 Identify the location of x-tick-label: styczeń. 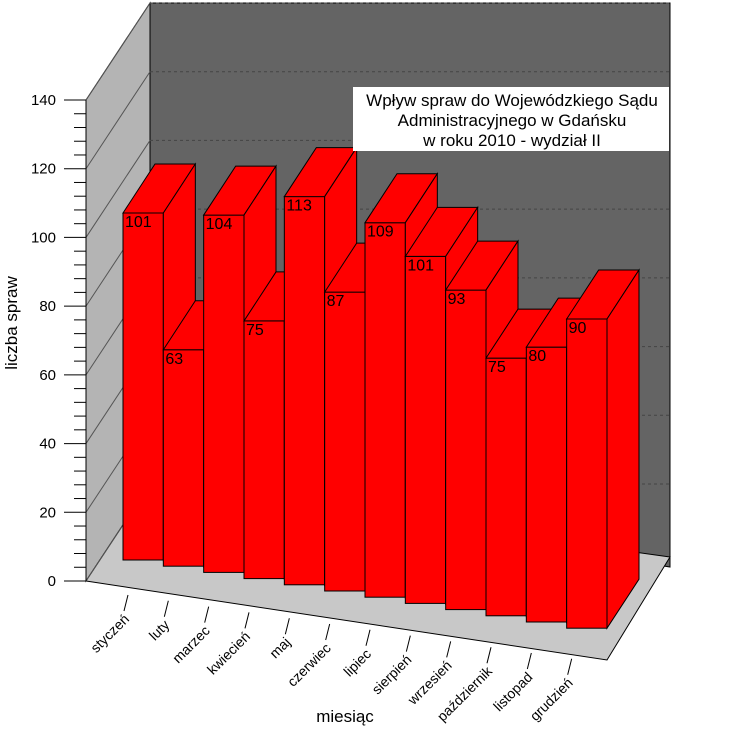
(109, 633).